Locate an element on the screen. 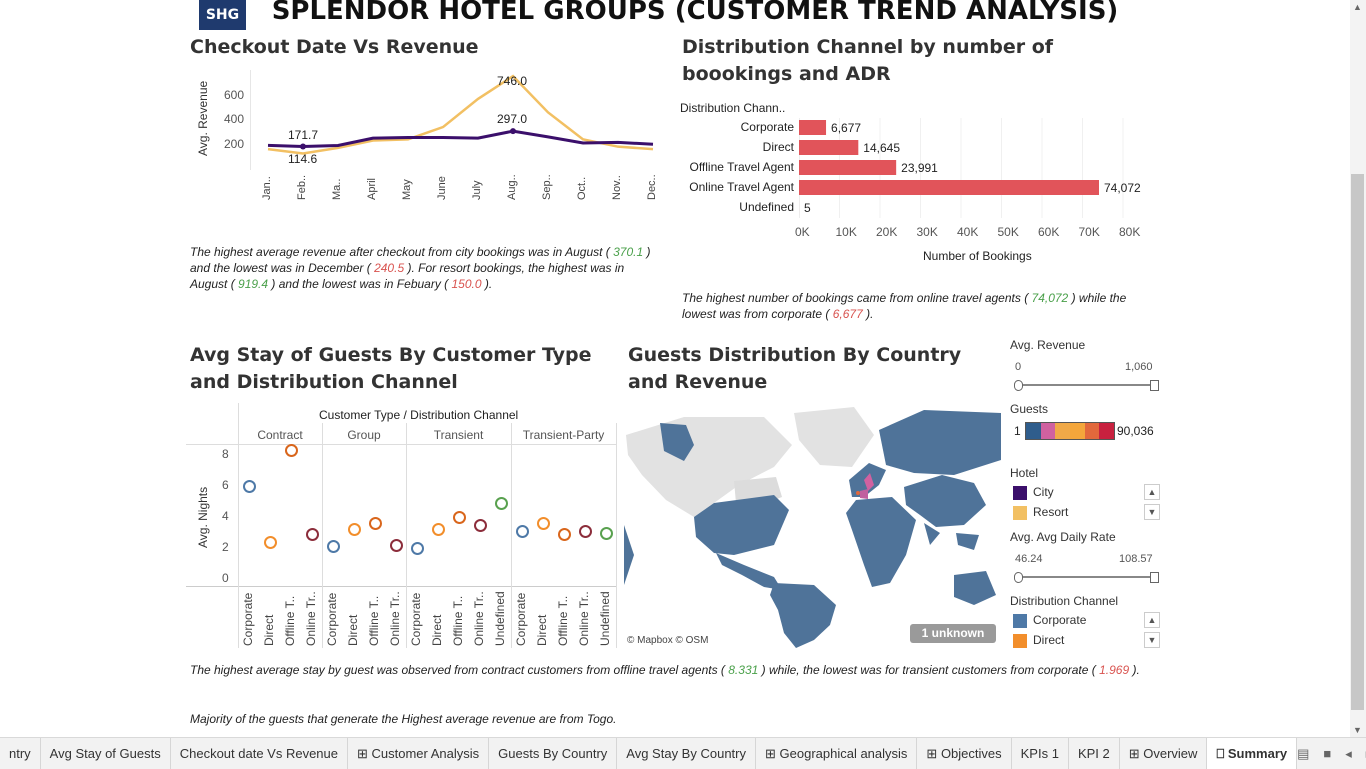  legend-item-corporate: Corporate is located at coordinates (1049, 620).